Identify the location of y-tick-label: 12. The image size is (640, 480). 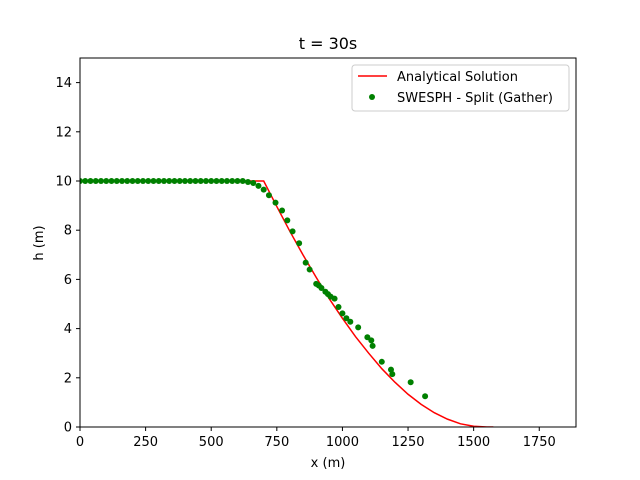
(63, 132).